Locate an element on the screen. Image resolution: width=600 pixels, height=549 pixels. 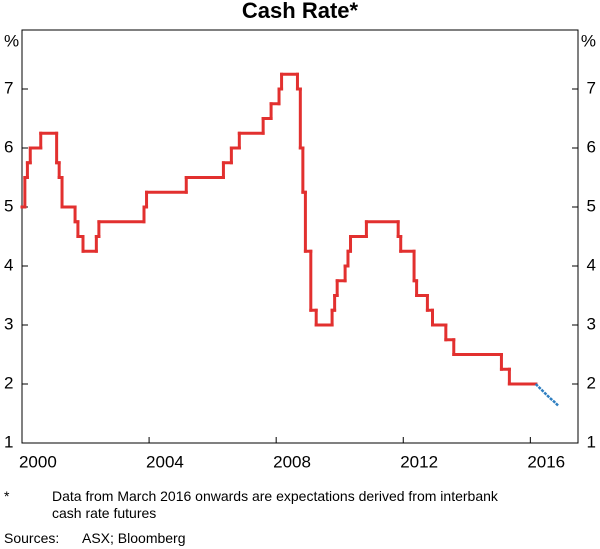
x-tick-label: 2012 is located at coordinates (419, 461).